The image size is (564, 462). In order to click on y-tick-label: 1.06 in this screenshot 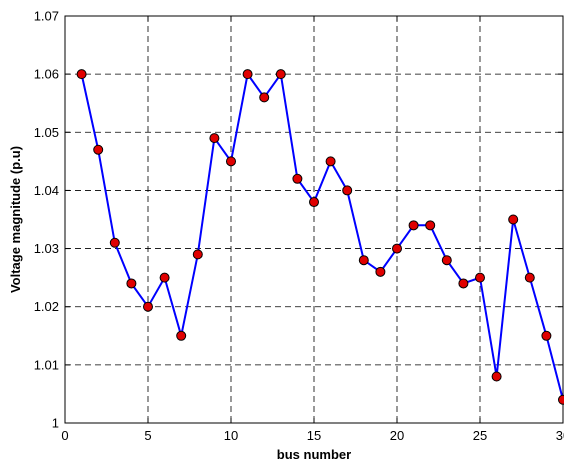, I will do `click(46, 74)`.